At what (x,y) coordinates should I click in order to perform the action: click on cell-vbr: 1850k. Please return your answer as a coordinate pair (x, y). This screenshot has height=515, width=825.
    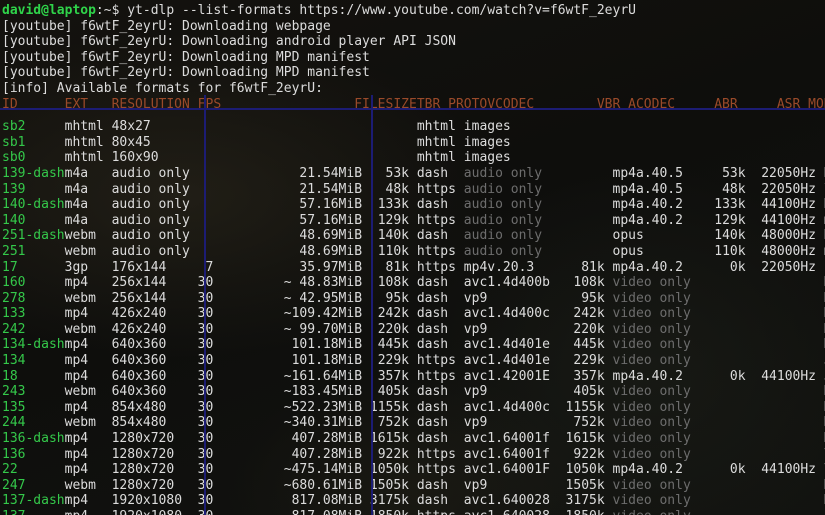
    Looking at the image, I should click on (585, 512).